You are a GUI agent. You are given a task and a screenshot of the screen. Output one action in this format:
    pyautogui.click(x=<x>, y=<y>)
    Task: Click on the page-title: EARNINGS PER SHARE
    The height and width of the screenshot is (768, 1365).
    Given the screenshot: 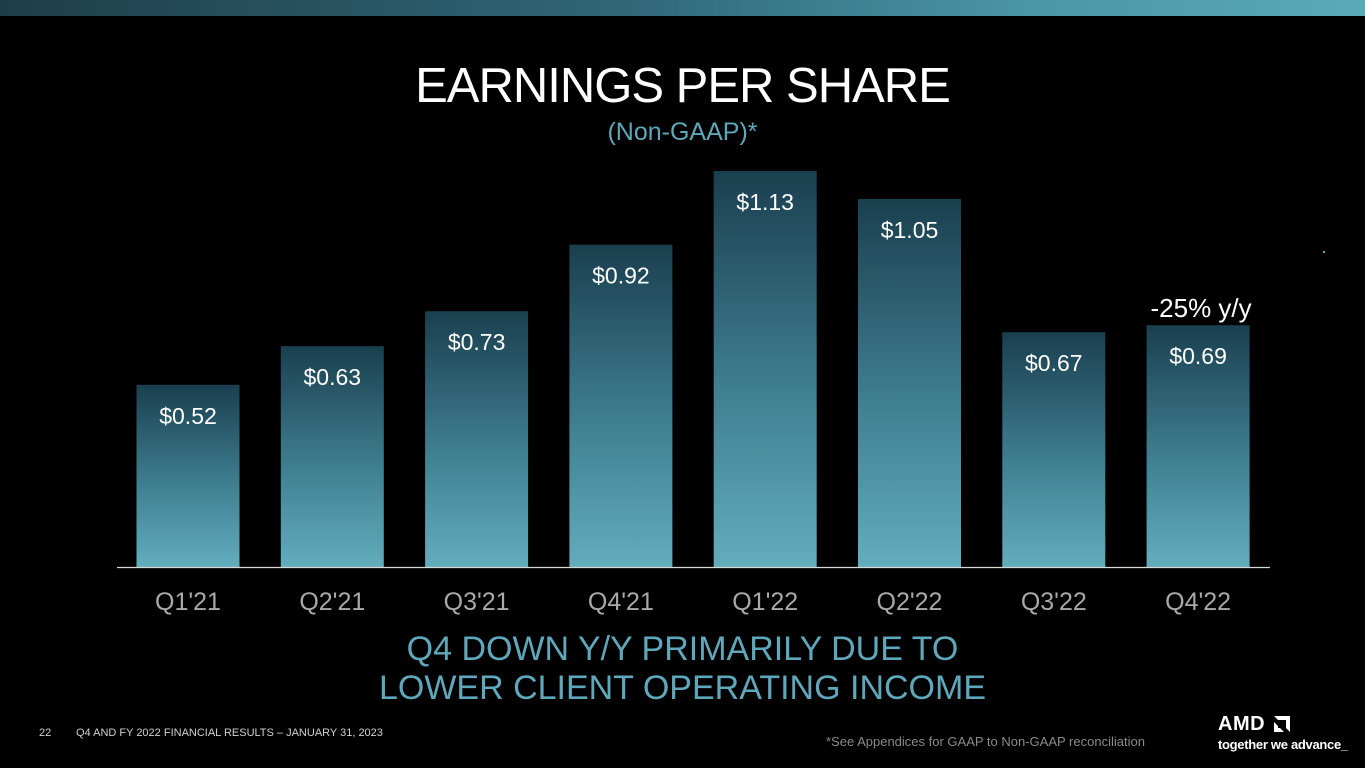 What is the action you would take?
    pyautogui.click(x=683, y=86)
    